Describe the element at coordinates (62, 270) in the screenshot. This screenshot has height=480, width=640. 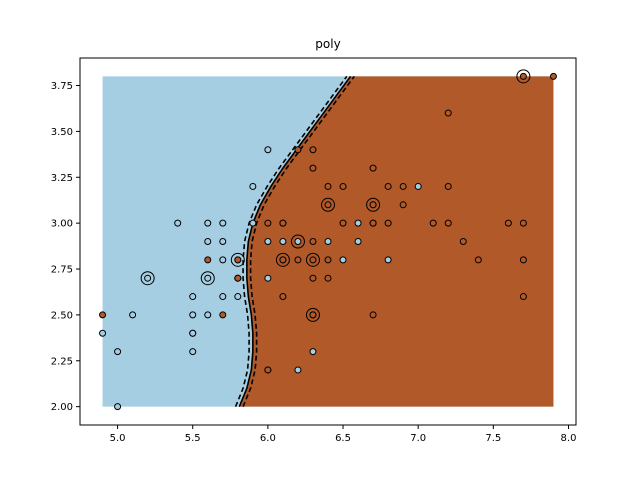
I see `y-tick-label: 2.75` at that location.